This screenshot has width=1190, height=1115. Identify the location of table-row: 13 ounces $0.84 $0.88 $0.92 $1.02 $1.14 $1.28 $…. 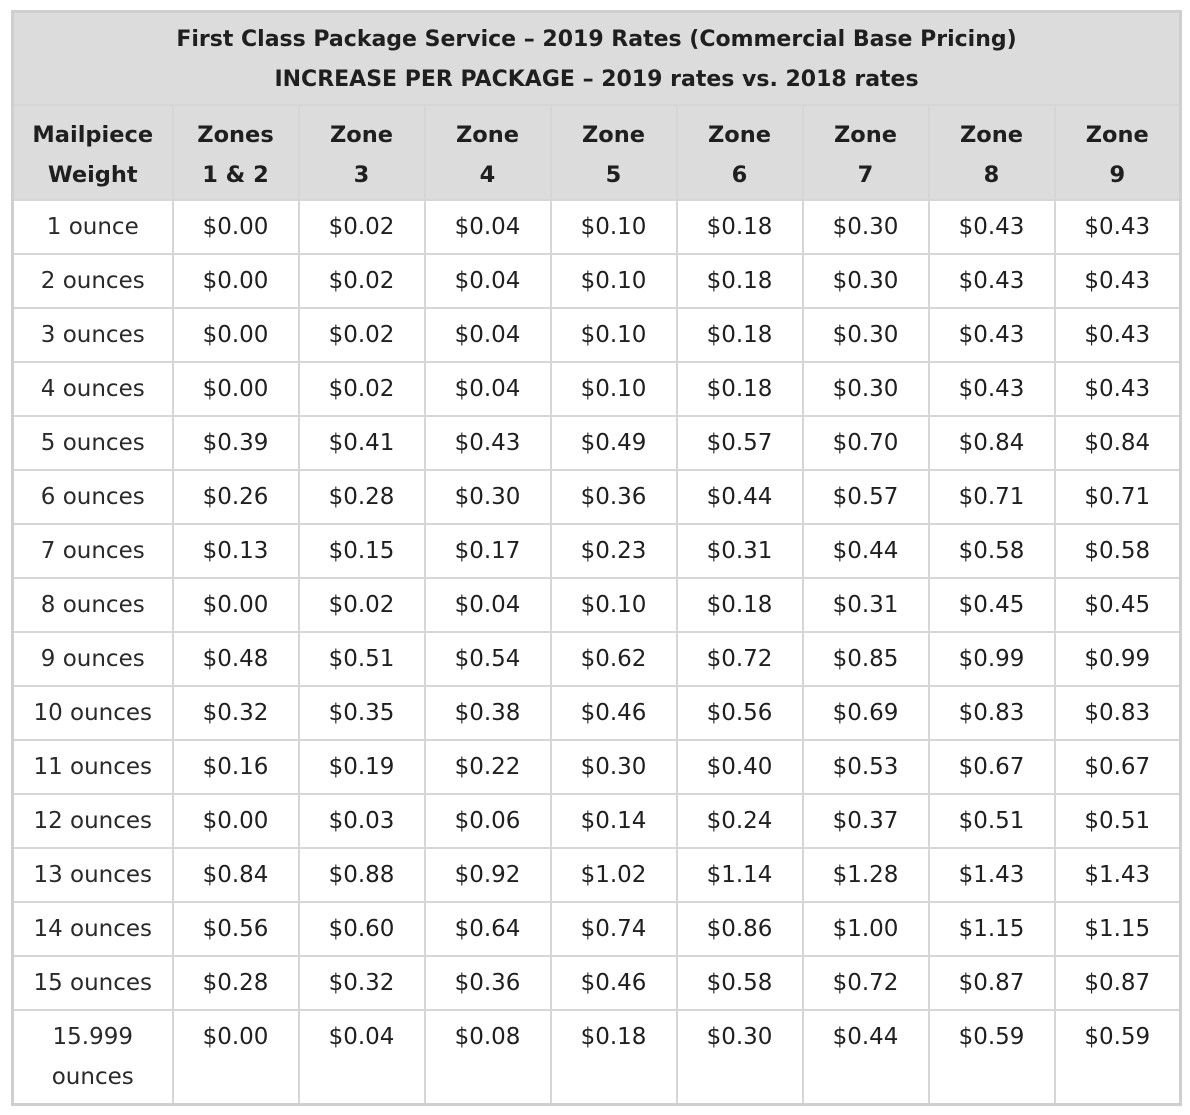
(596, 874).